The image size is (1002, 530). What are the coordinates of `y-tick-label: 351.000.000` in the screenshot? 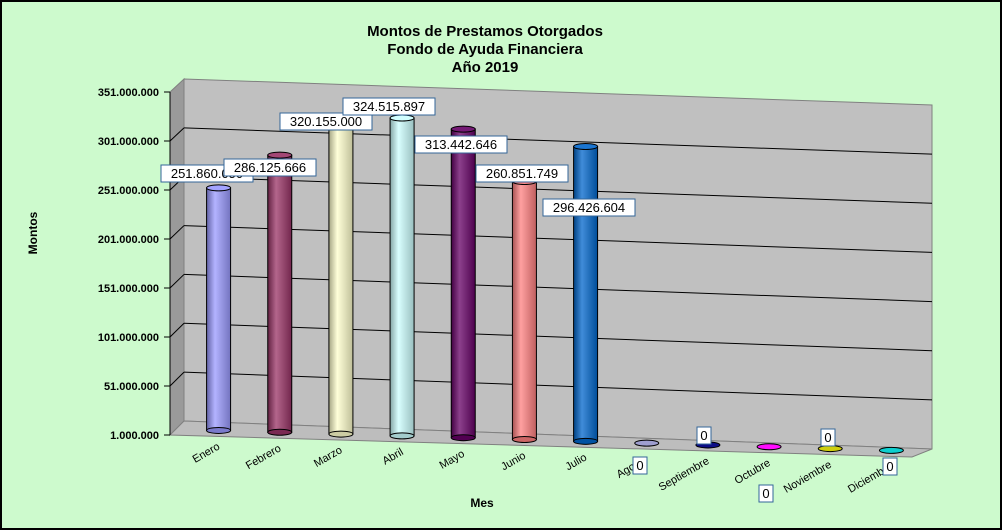 It's located at (128, 93).